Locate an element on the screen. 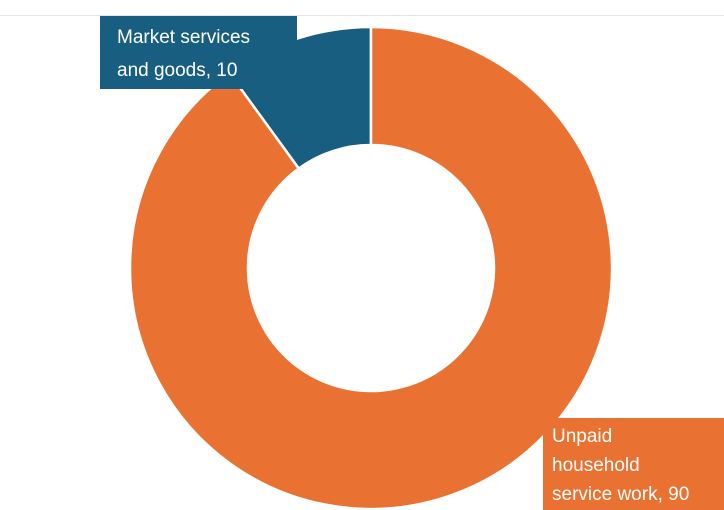 The image size is (724, 510). data-label: Market services is located at coordinates (183, 37).